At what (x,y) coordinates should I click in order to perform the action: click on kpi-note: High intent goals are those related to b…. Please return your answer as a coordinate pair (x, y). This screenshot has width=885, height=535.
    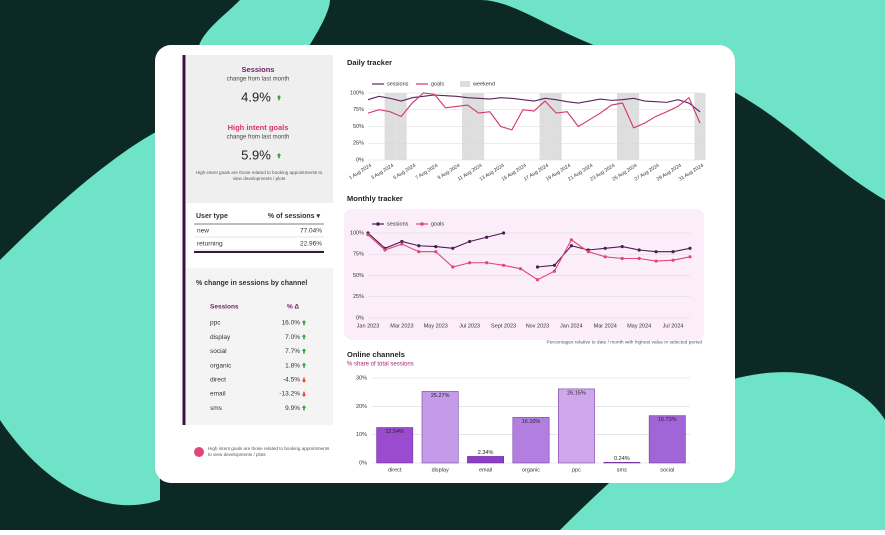
    Looking at the image, I should click on (259, 175).